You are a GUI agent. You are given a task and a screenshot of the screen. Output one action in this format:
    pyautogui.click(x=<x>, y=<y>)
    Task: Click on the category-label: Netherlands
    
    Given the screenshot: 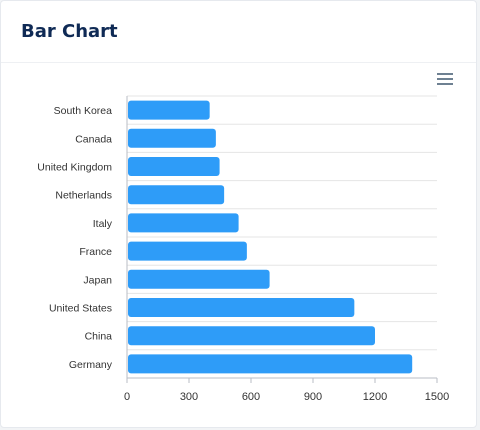 What is the action you would take?
    pyautogui.click(x=83, y=196)
    